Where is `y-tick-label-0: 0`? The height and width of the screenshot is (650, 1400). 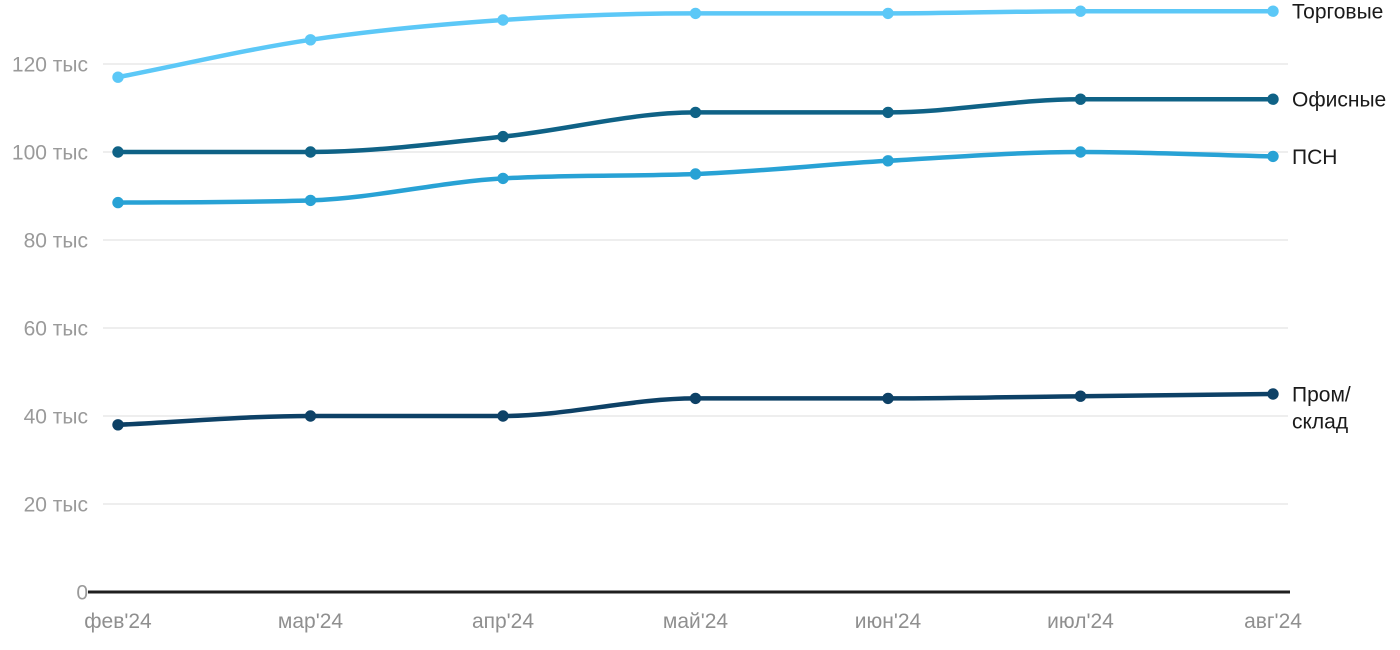 y-tick-label-0: 0 is located at coordinates (82, 593).